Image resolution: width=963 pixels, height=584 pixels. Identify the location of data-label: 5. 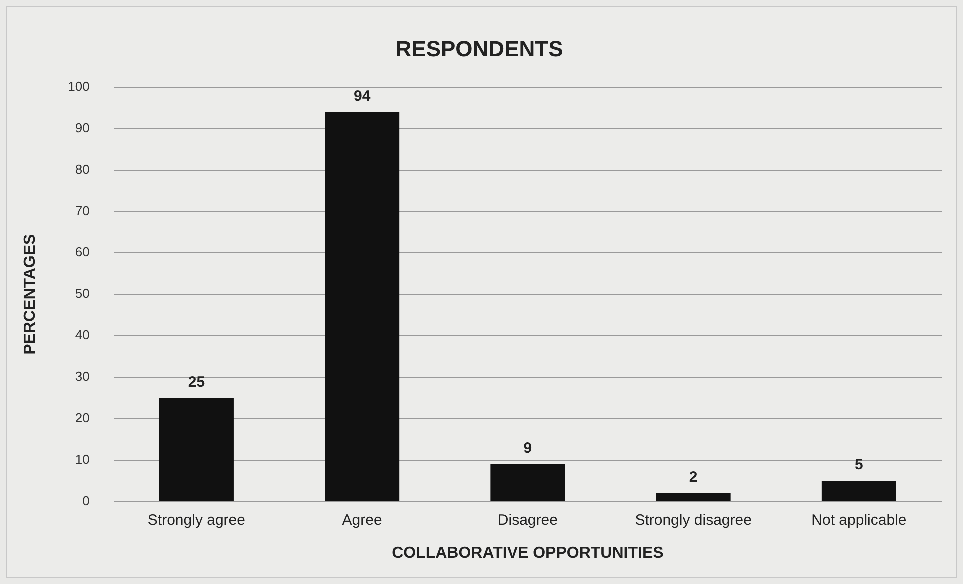
(859, 465).